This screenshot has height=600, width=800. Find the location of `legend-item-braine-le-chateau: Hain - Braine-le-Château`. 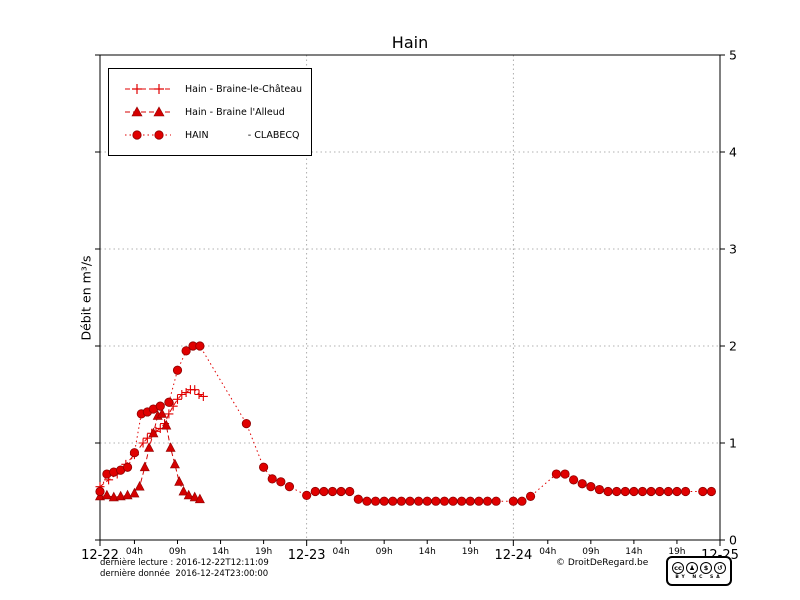

legend-item-braine-le-chateau: Hain - Braine-le-Château is located at coordinates (215, 89).